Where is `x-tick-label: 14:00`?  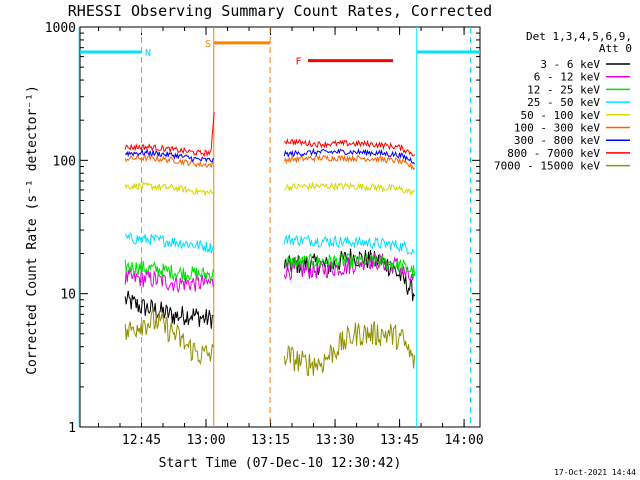 x-tick-label: 14:00 is located at coordinates (464, 440).